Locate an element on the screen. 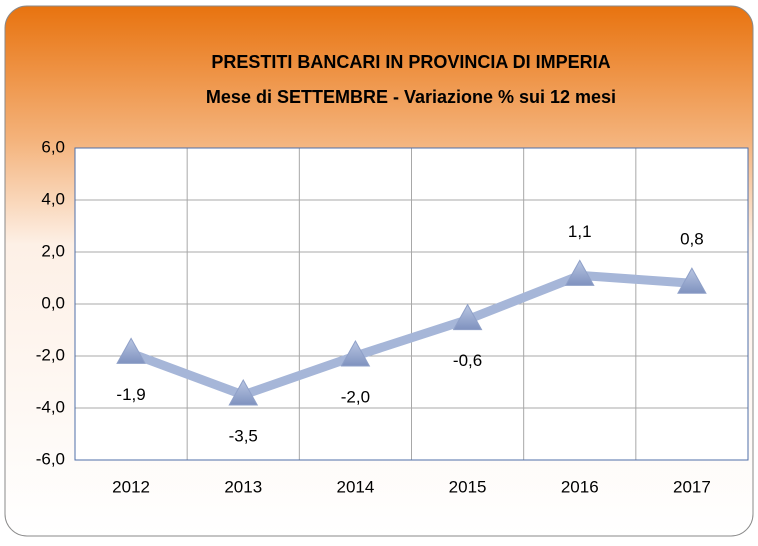 The height and width of the screenshot is (546, 758). y-tick-label: 2,0 is located at coordinates (53, 250).